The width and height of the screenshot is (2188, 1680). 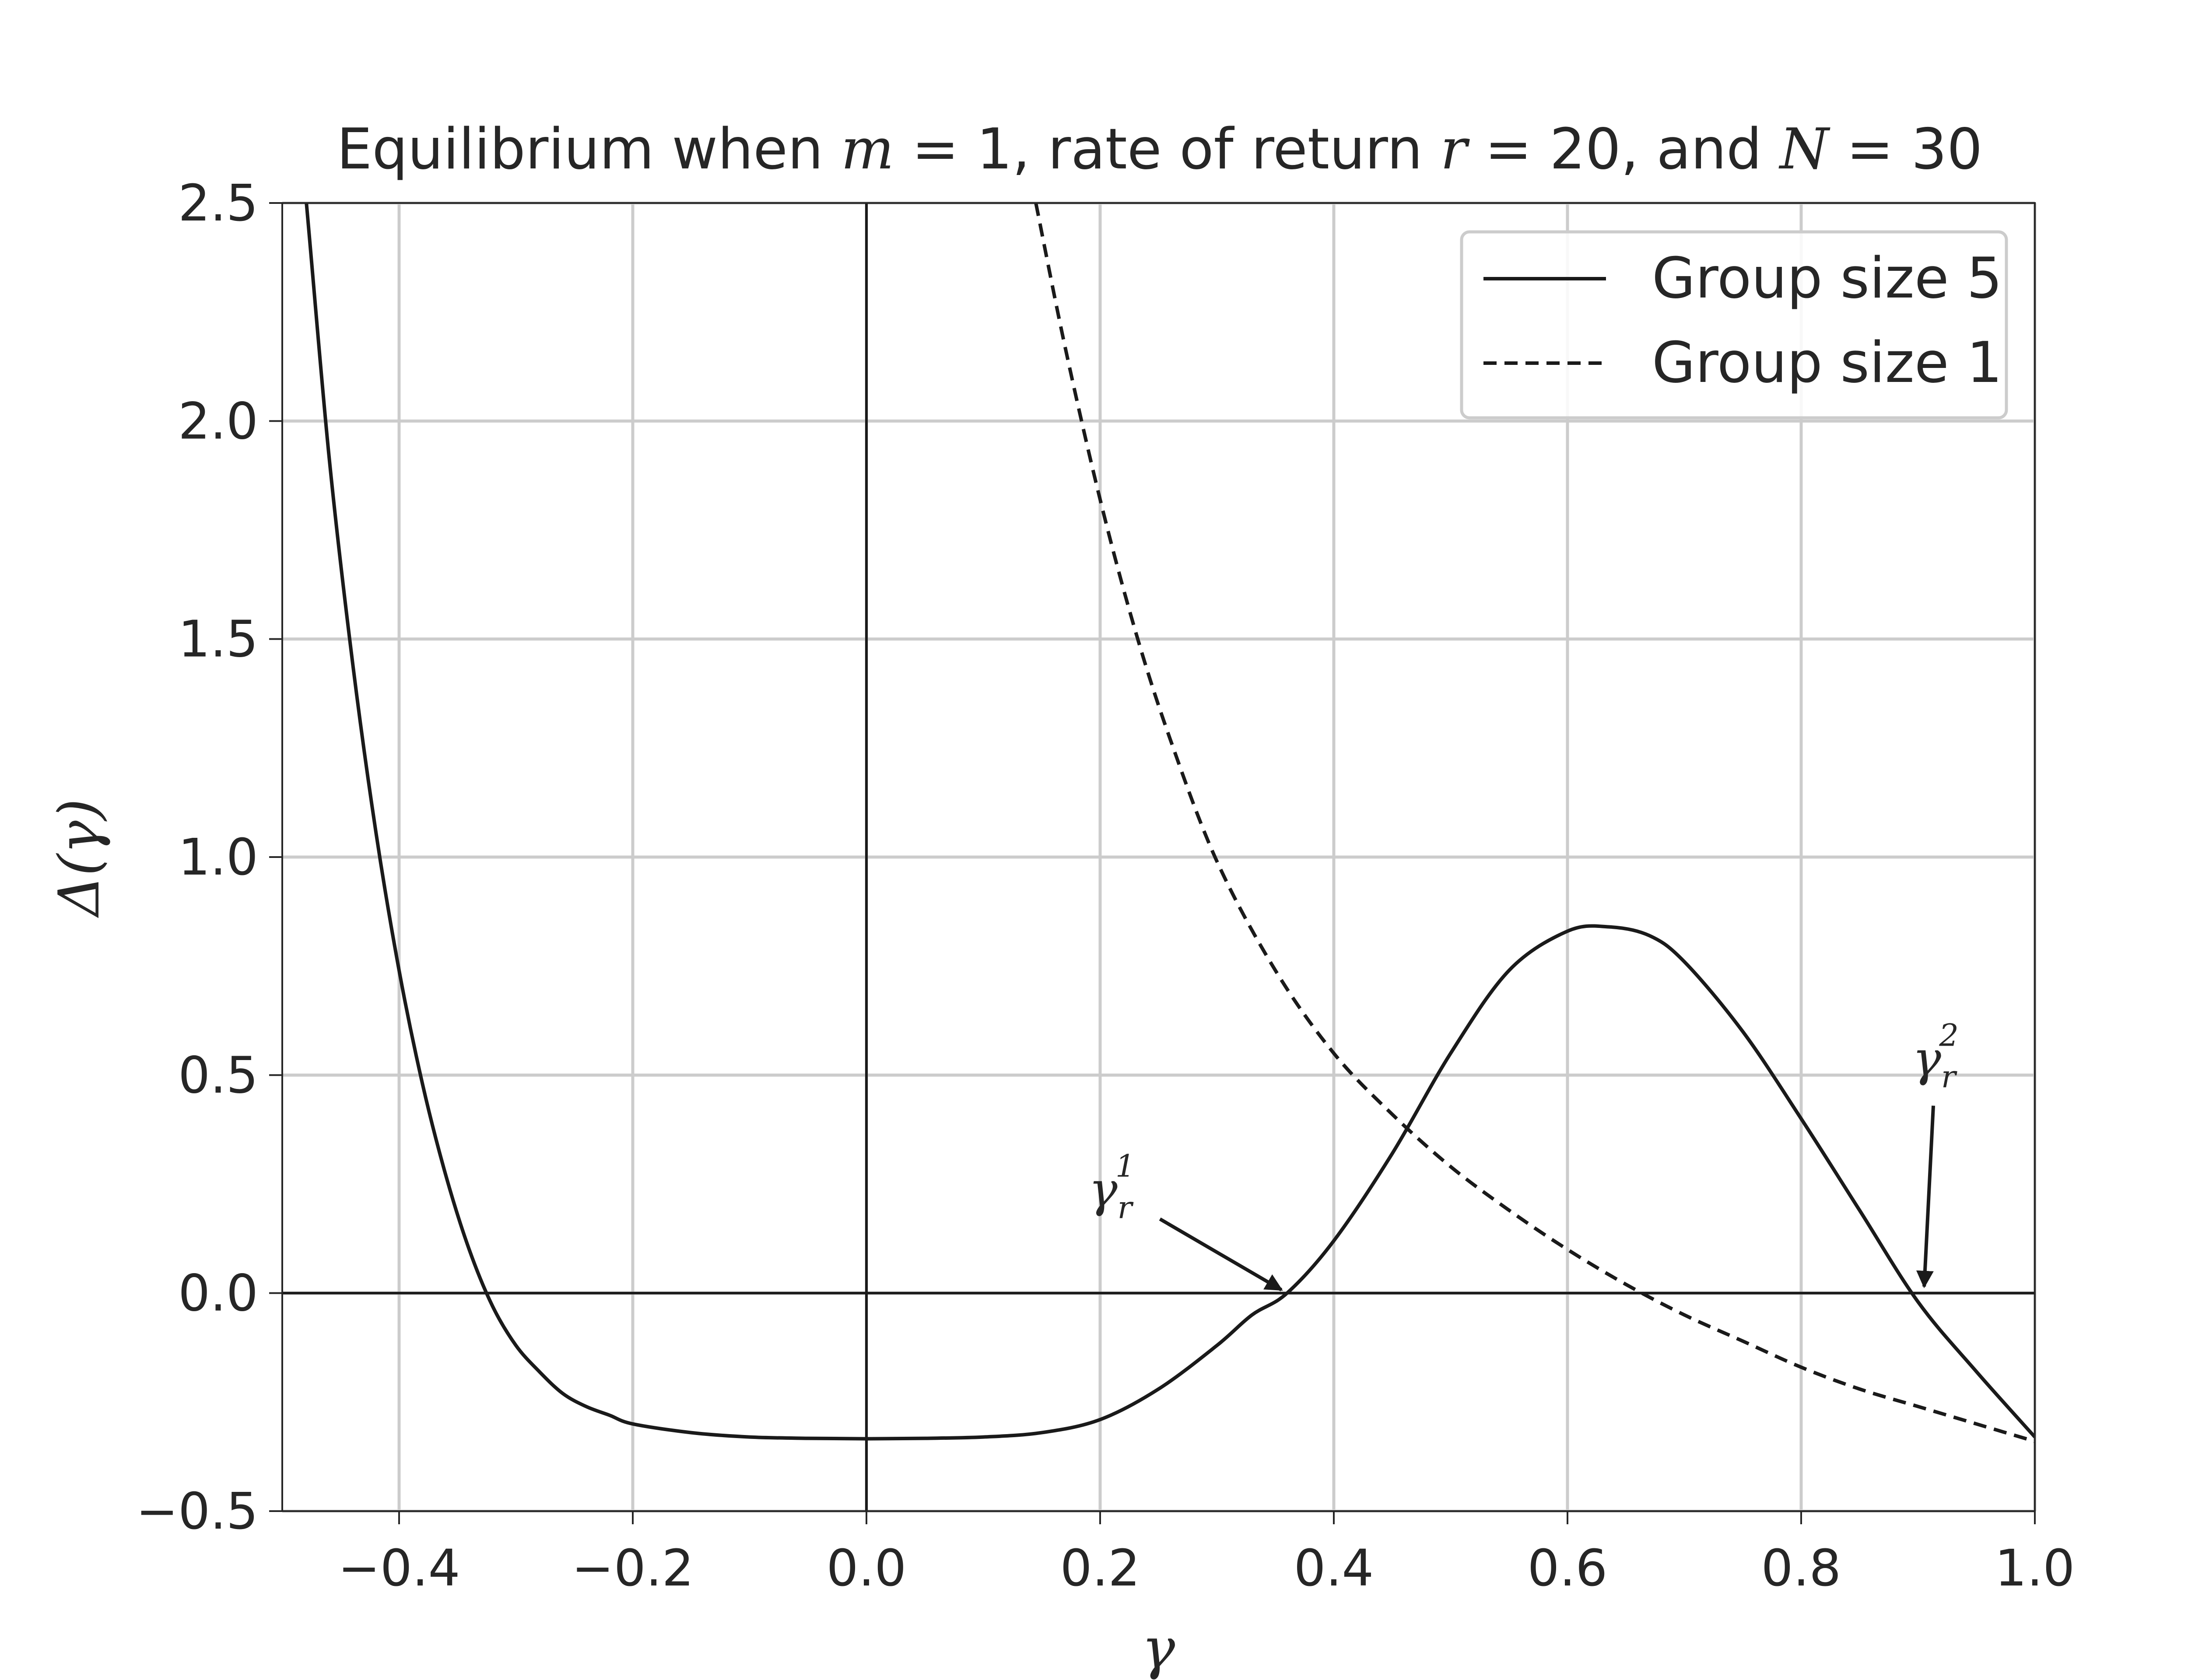 I want to click on y-tick-label: 1.5, so click(x=218, y=639).